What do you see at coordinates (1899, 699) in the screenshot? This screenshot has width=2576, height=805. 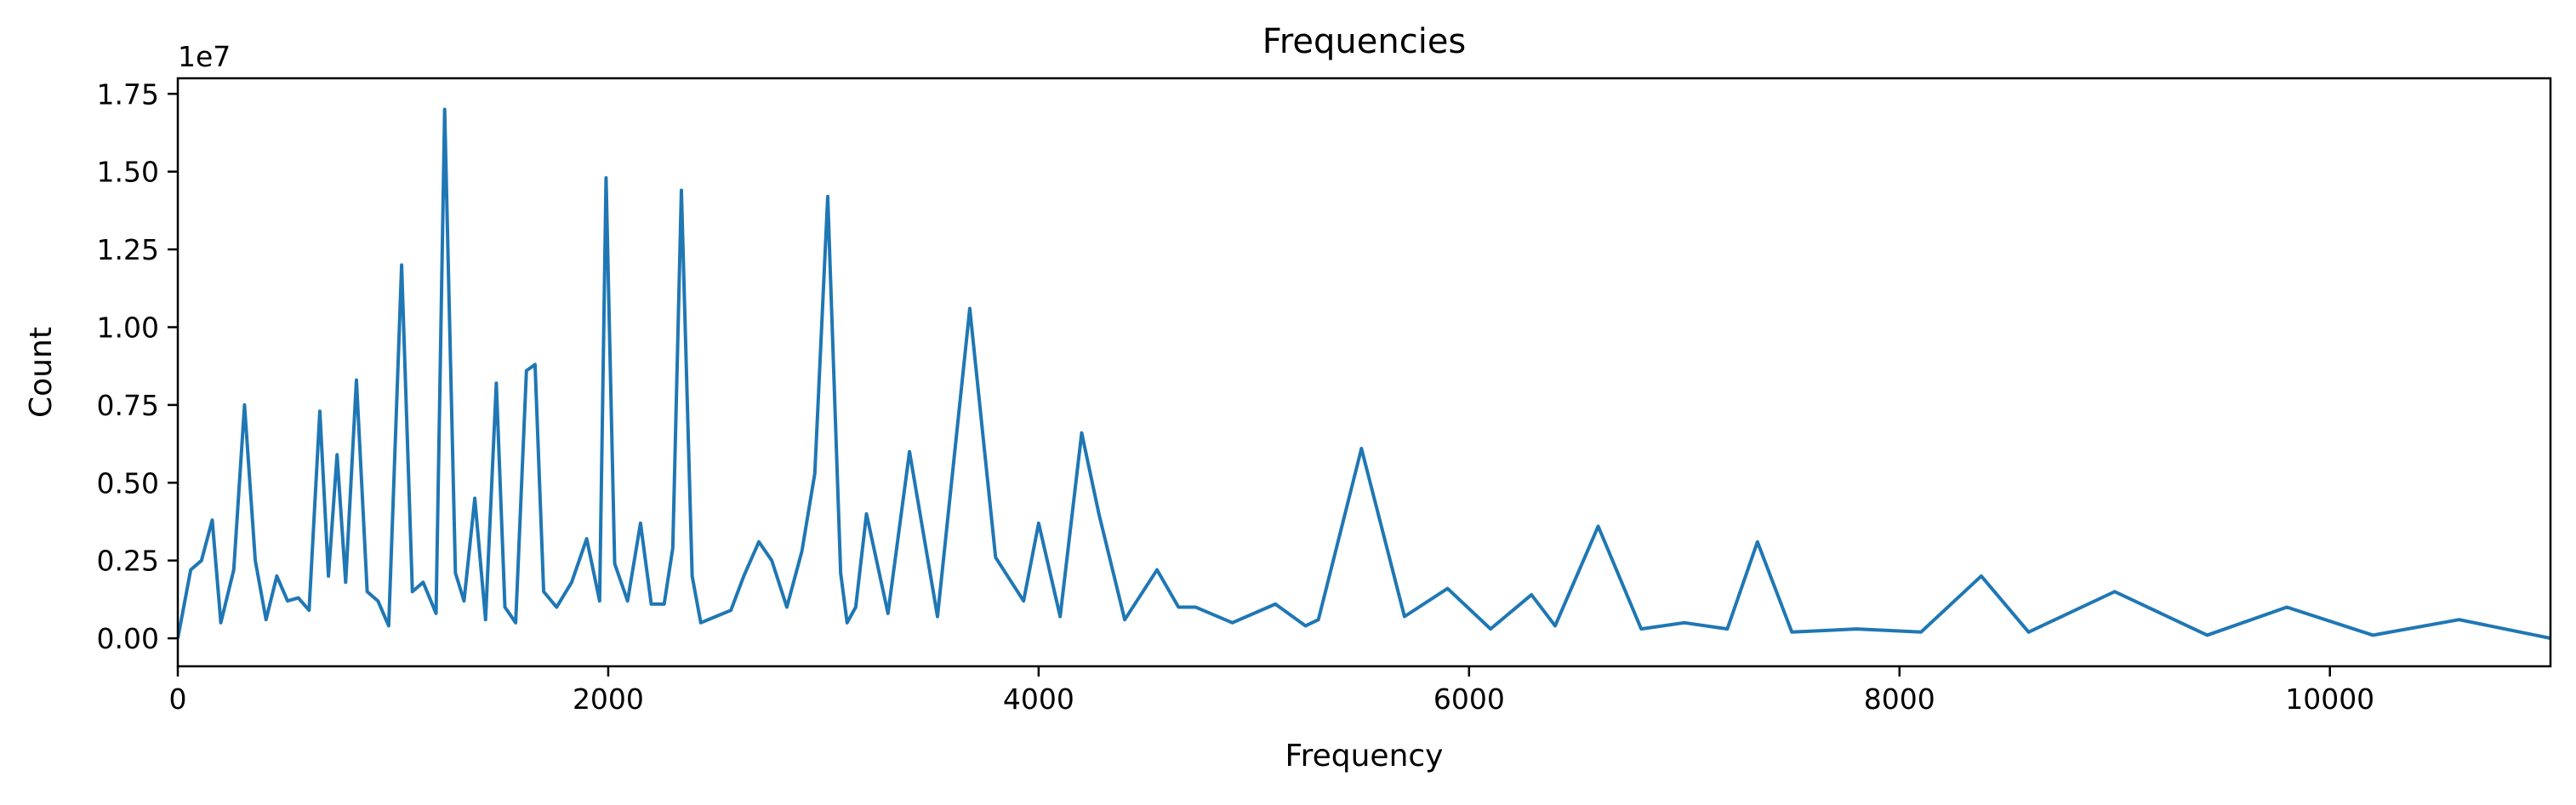 I see `x-tick-label: 8000` at bounding box center [1899, 699].